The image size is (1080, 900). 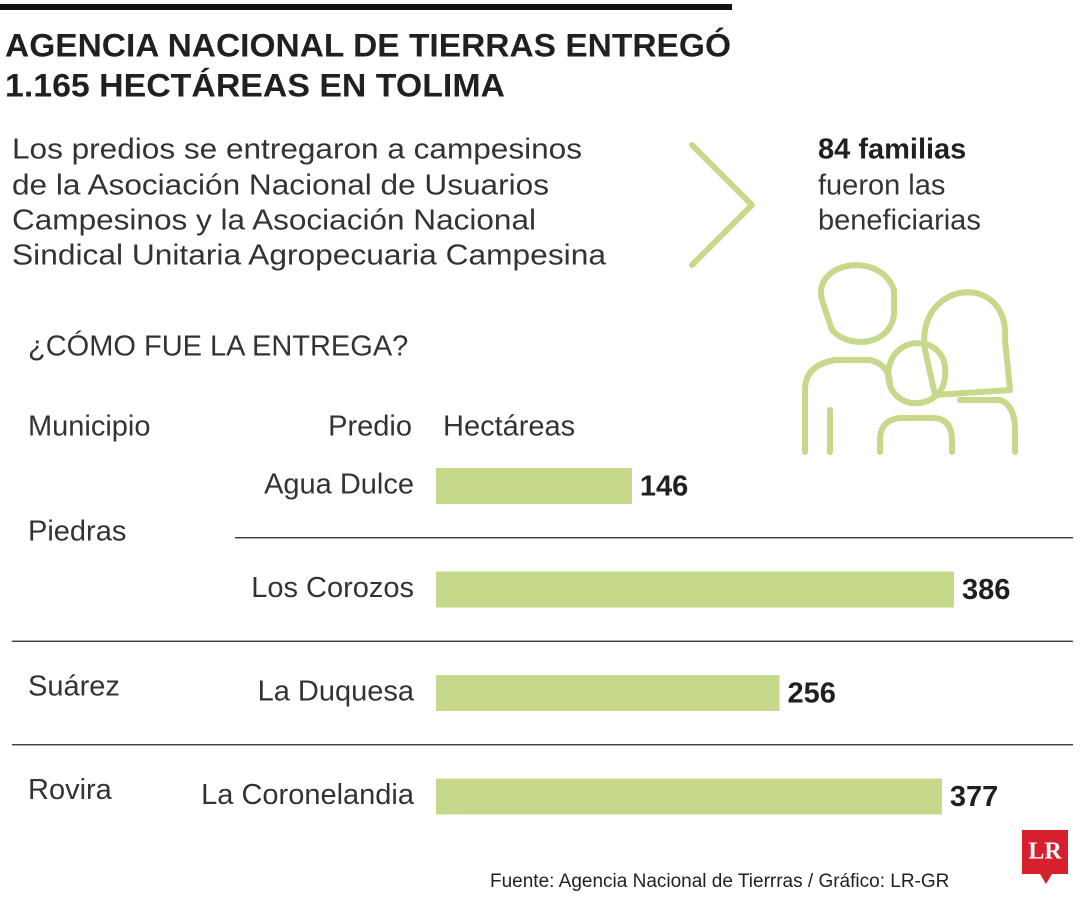 I want to click on title: AGENCIA NACIONAL DE TIERRAS ENTREGÓ, so click(x=368, y=45).